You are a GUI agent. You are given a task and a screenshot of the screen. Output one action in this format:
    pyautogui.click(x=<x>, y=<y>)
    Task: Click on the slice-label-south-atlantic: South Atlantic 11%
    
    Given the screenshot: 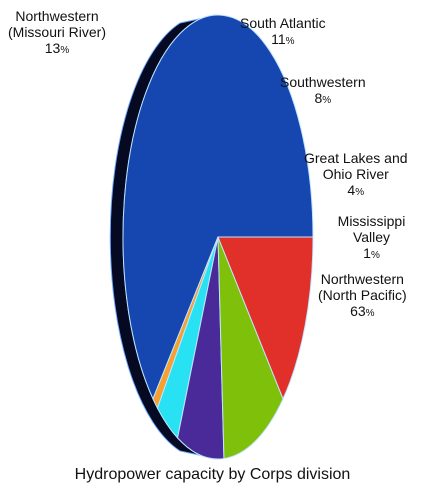 What is the action you would take?
    pyautogui.click(x=283, y=32)
    